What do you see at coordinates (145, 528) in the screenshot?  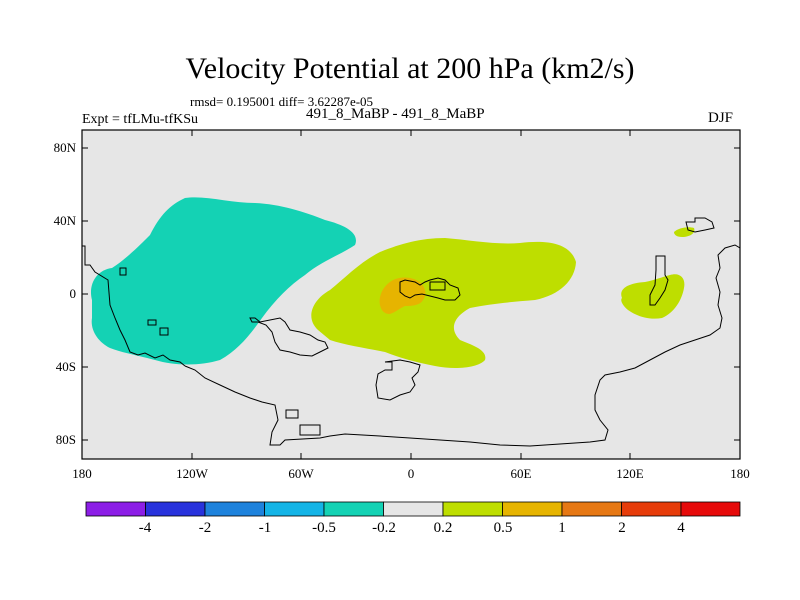 I see `colorbar-label-0: -4` at bounding box center [145, 528].